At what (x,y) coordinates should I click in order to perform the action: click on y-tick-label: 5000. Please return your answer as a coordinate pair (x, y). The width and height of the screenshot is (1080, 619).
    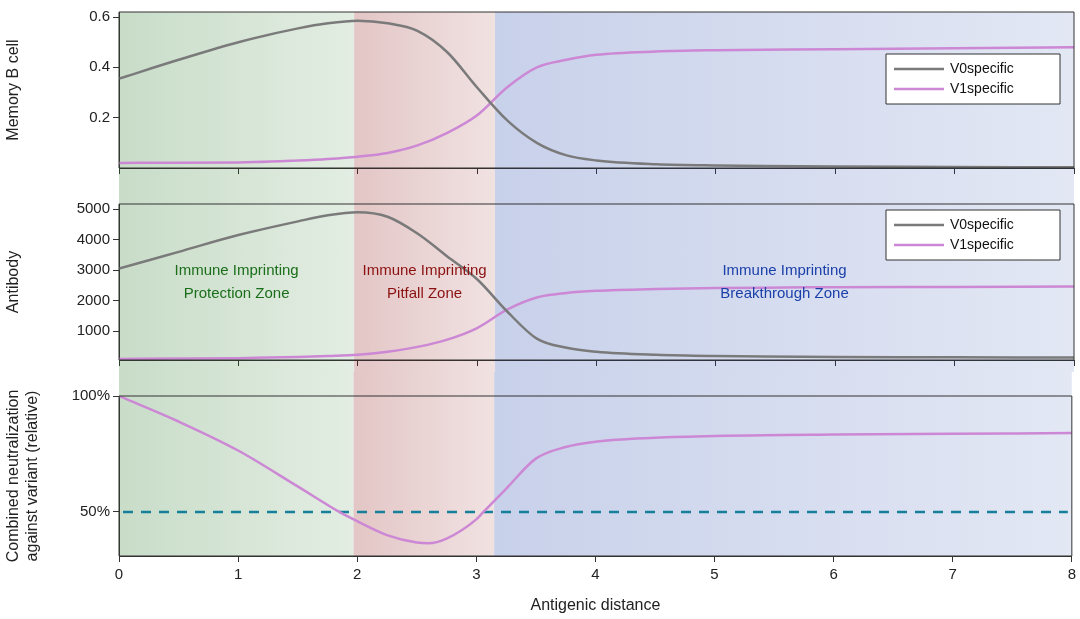
    Looking at the image, I should click on (93, 208).